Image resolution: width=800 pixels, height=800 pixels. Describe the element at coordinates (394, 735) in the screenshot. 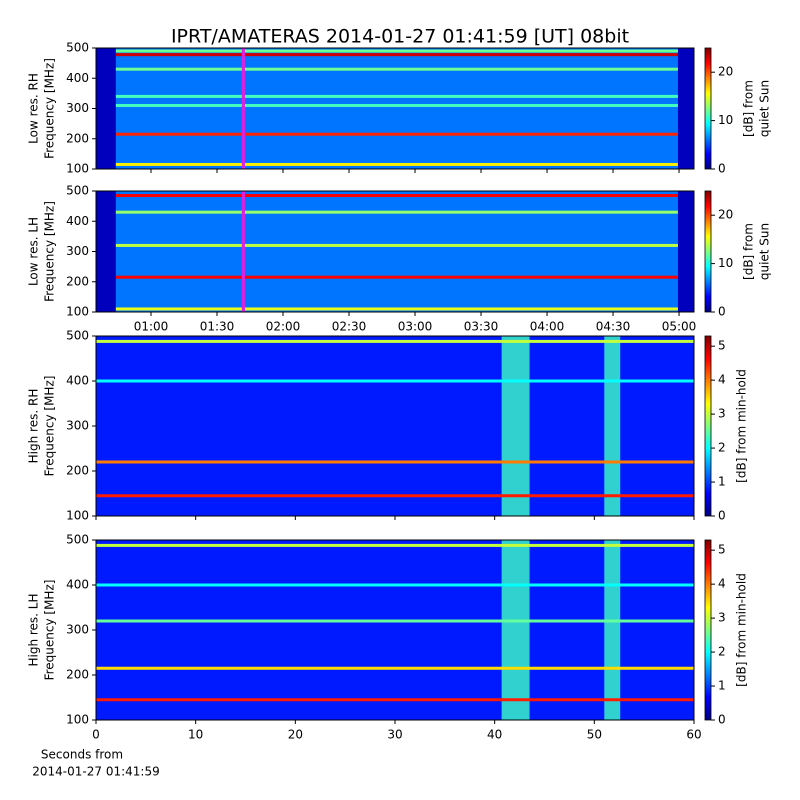

I see `x-tick-label: 30` at that location.